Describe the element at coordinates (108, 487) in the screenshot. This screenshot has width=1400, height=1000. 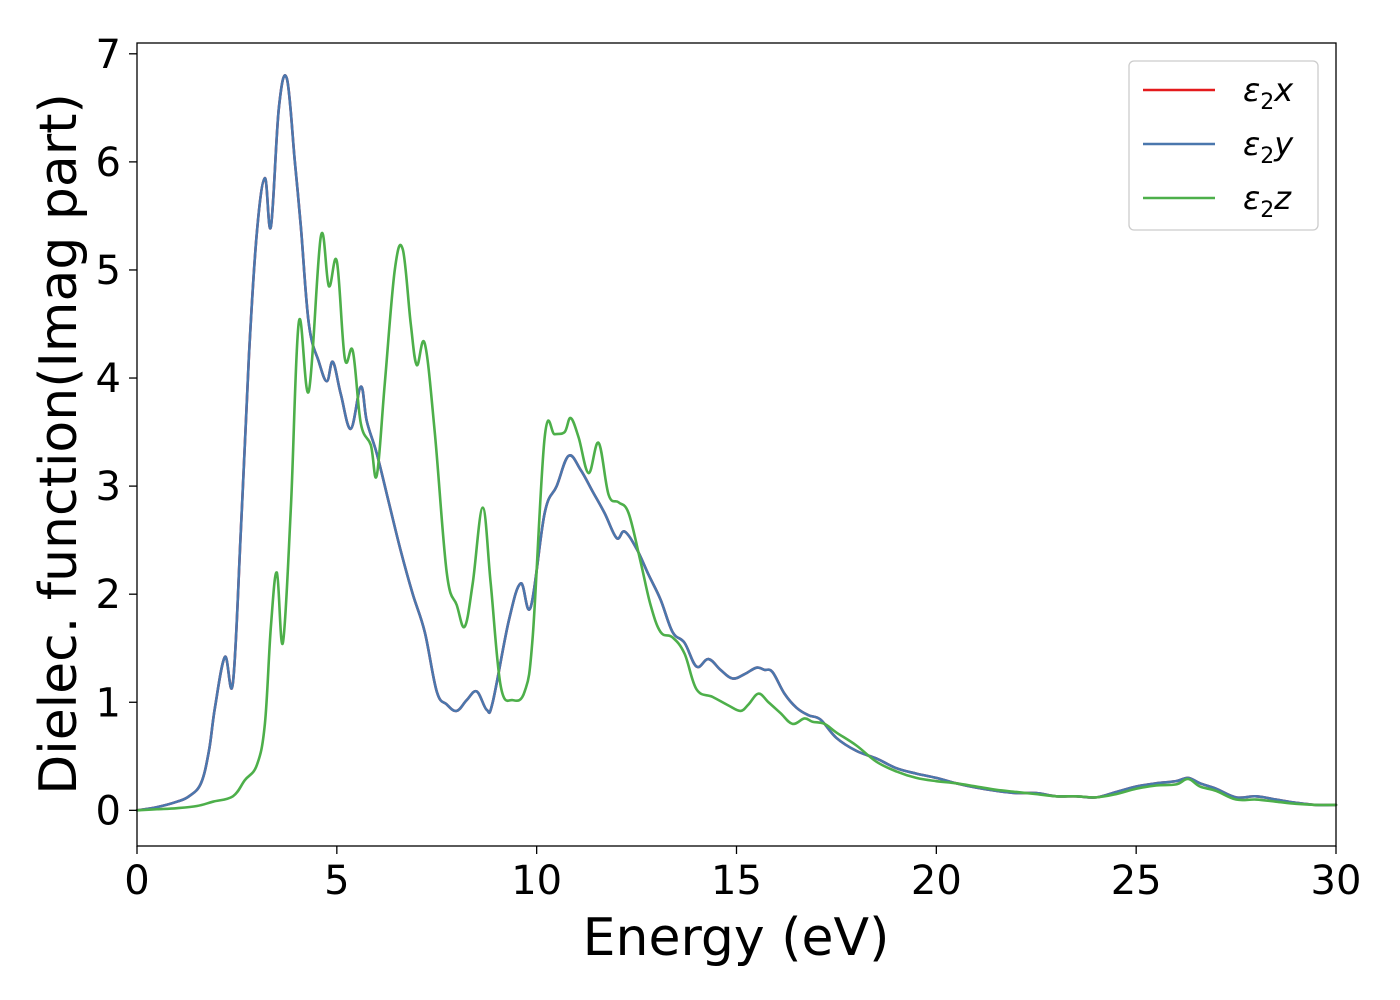
I see `y-tick-label: 3` at that location.